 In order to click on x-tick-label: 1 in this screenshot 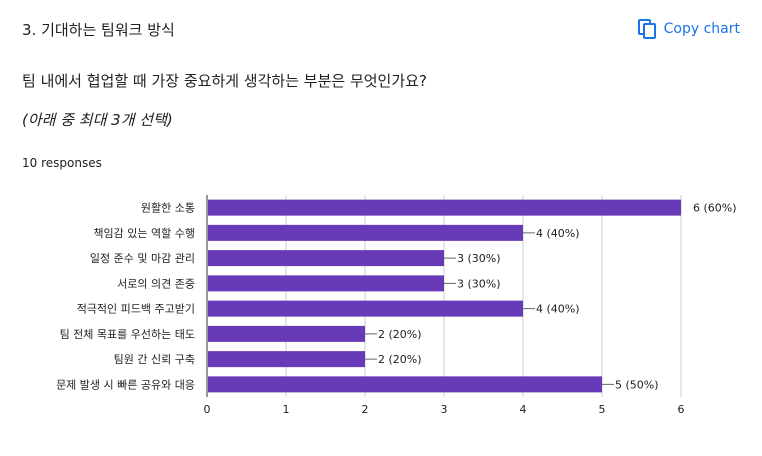, I will do `click(286, 409)`.